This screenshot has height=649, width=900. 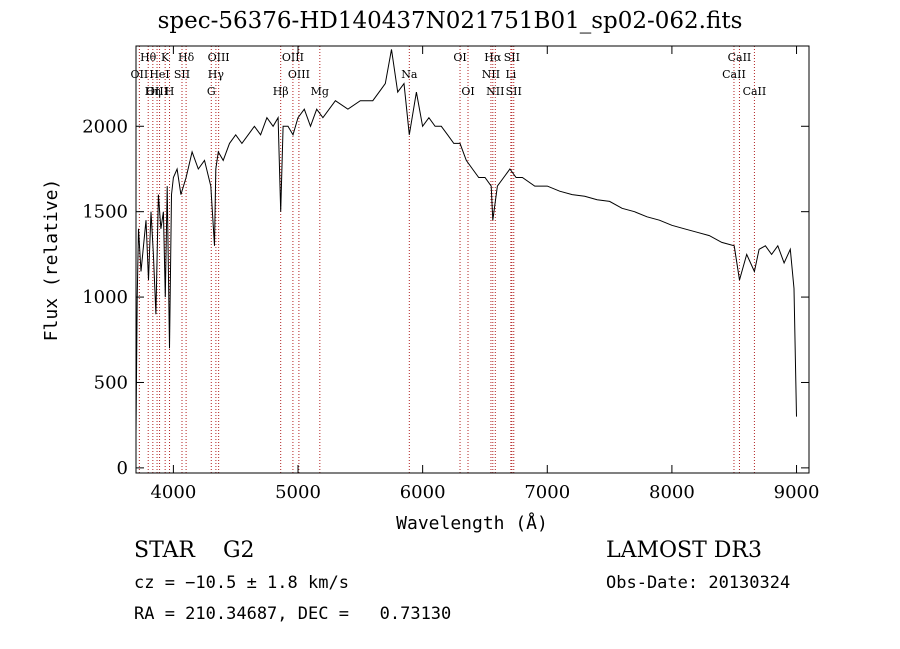 What do you see at coordinates (238, 550) in the screenshot?
I see `object-subclass: G2` at bounding box center [238, 550].